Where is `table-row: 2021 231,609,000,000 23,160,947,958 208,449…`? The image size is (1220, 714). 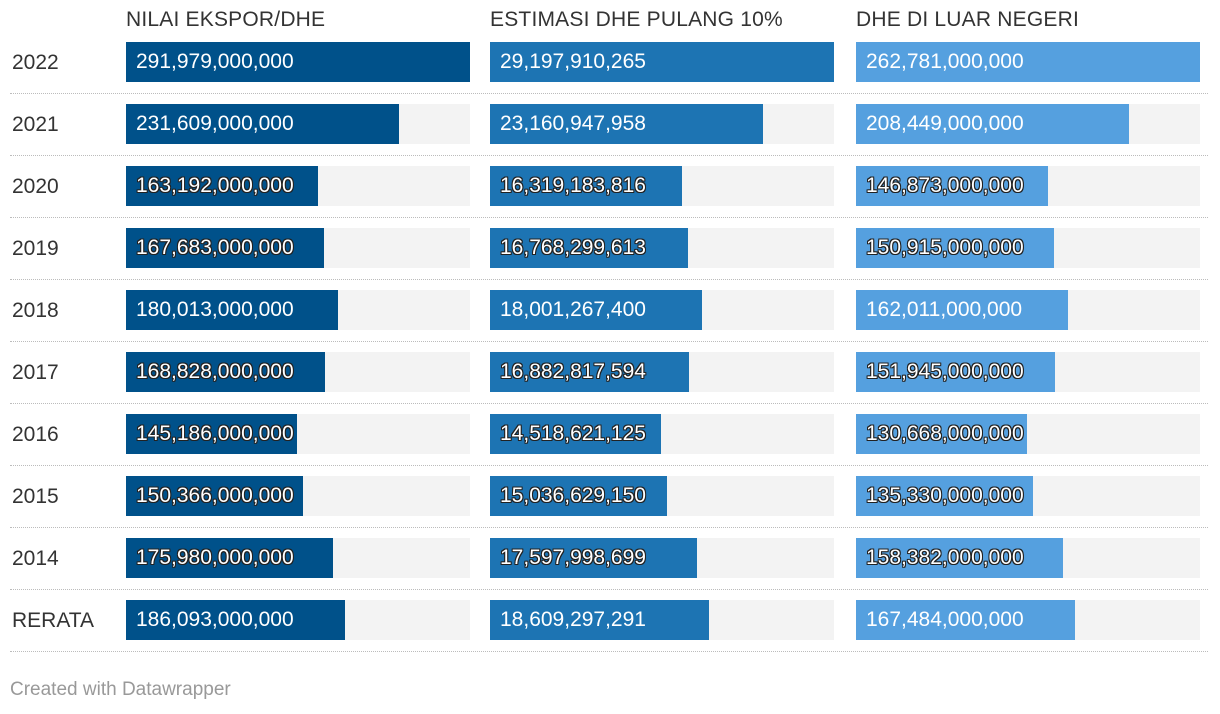
table-row: 2021 231,609,000,000 23,160,947,958 208,449… is located at coordinates (609, 125).